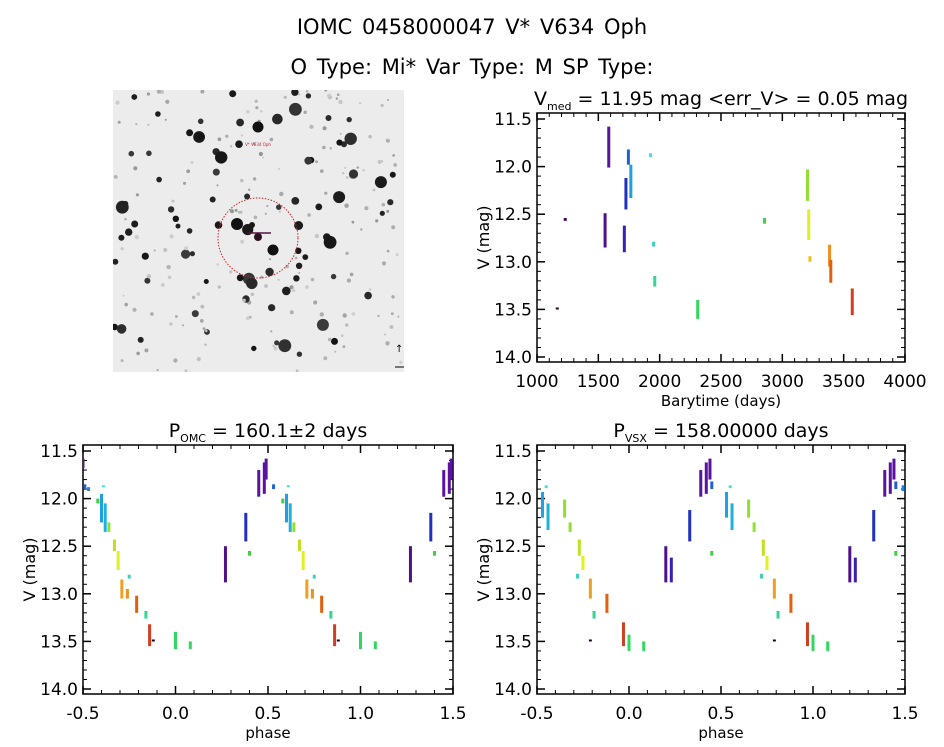 The width and height of the screenshot is (944, 747). I want to click on x-tick-label: 1.5, so click(904, 714).